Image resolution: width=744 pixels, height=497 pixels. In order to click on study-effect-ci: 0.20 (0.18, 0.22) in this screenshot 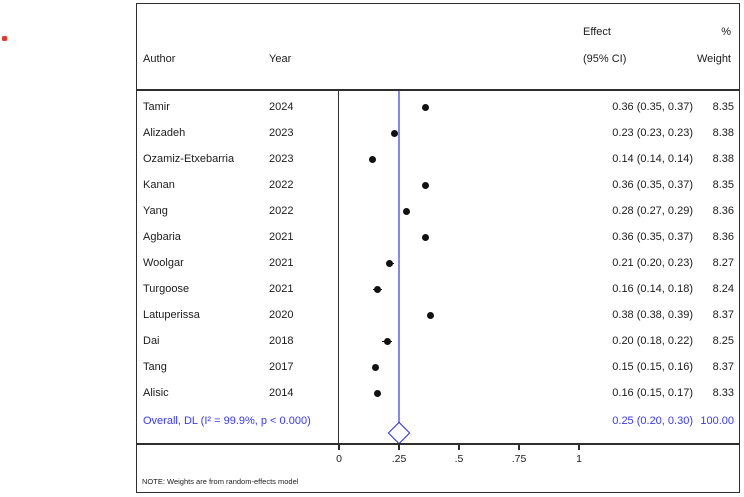, I will do `click(652, 341)`.